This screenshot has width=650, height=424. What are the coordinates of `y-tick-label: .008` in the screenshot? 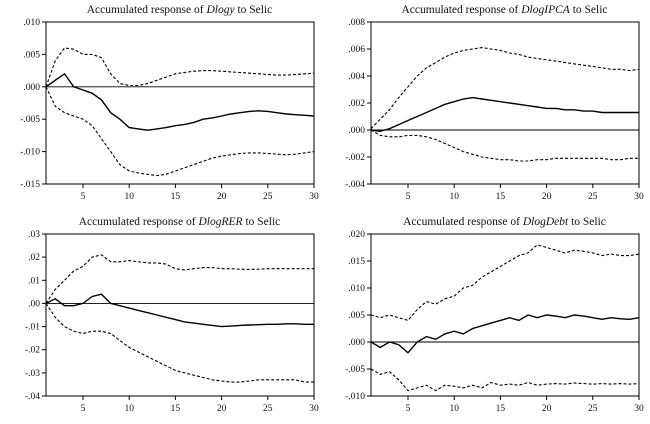 It's located at (356, 23).